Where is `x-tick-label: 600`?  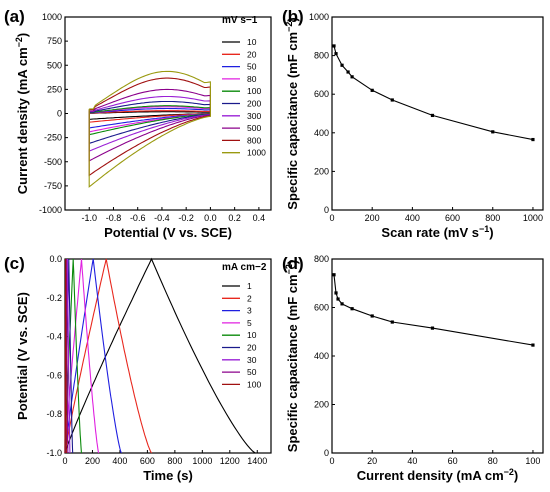 x-tick-label: 600 is located at coordinates (147, 461).